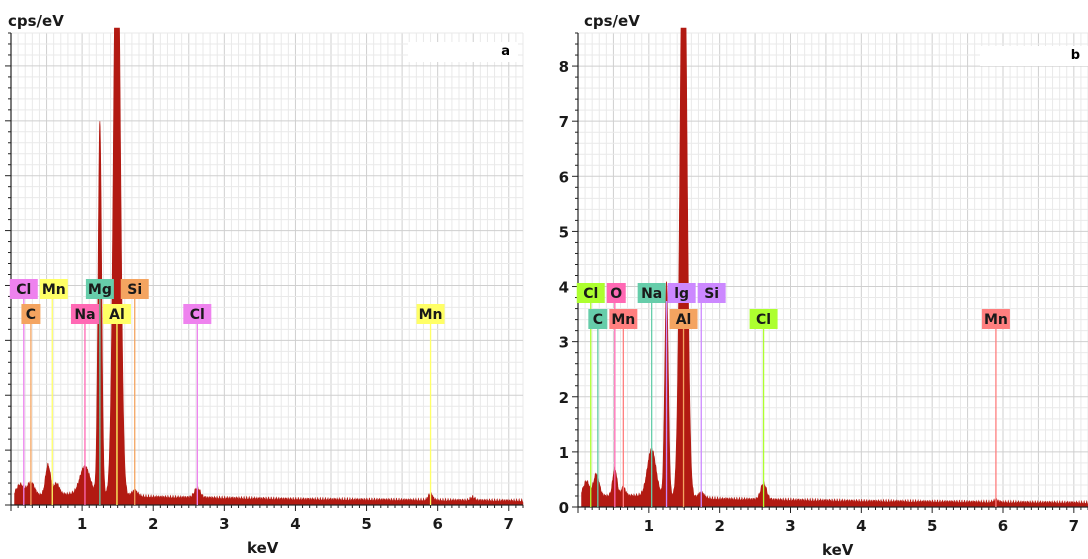  What do you see at coordinates (564, 453) in the screenshot?
I see `y-tick-label: 1` at bounding box center [564, 453].